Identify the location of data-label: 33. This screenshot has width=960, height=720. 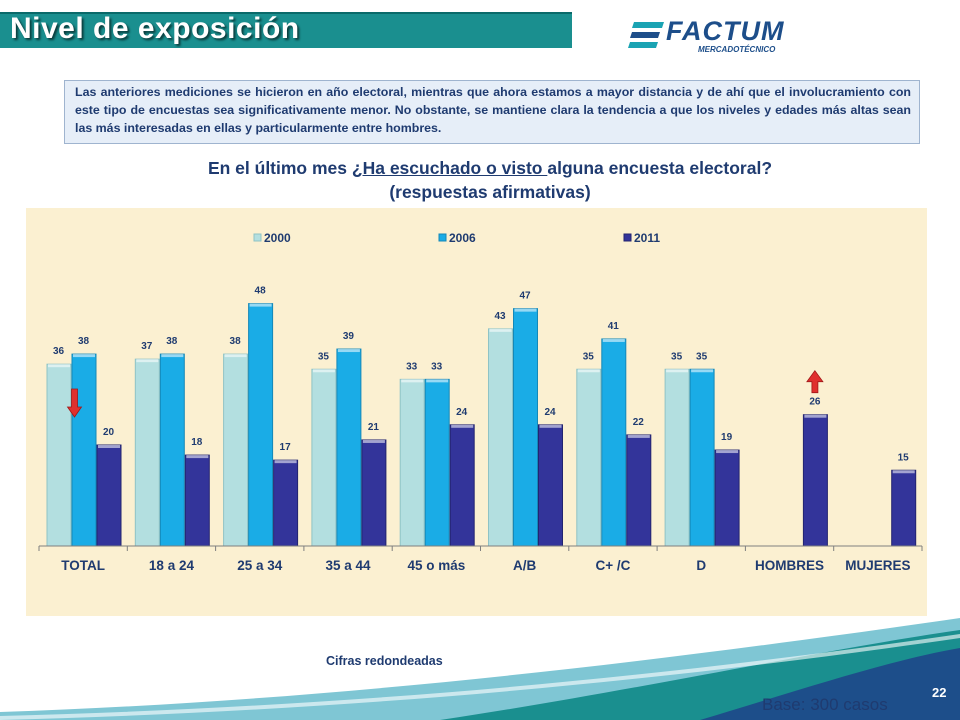
(437, 366).